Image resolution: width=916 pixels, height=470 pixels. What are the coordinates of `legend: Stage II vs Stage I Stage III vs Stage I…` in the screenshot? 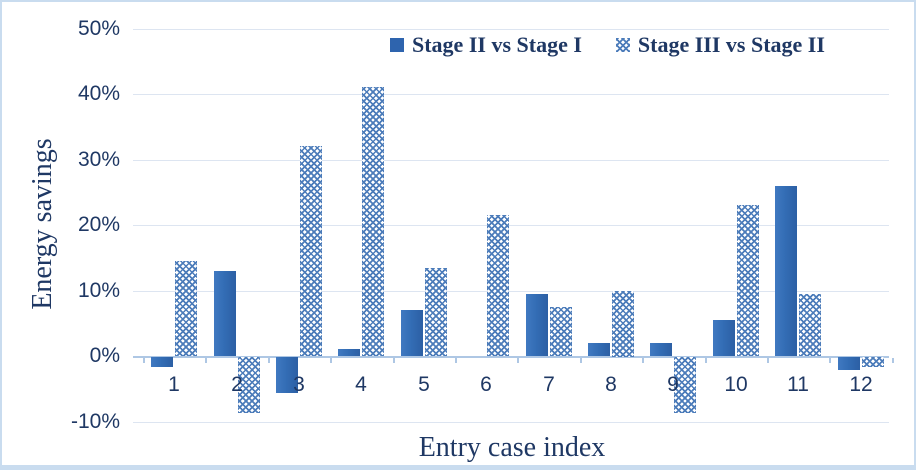 It's located at (607, 45).